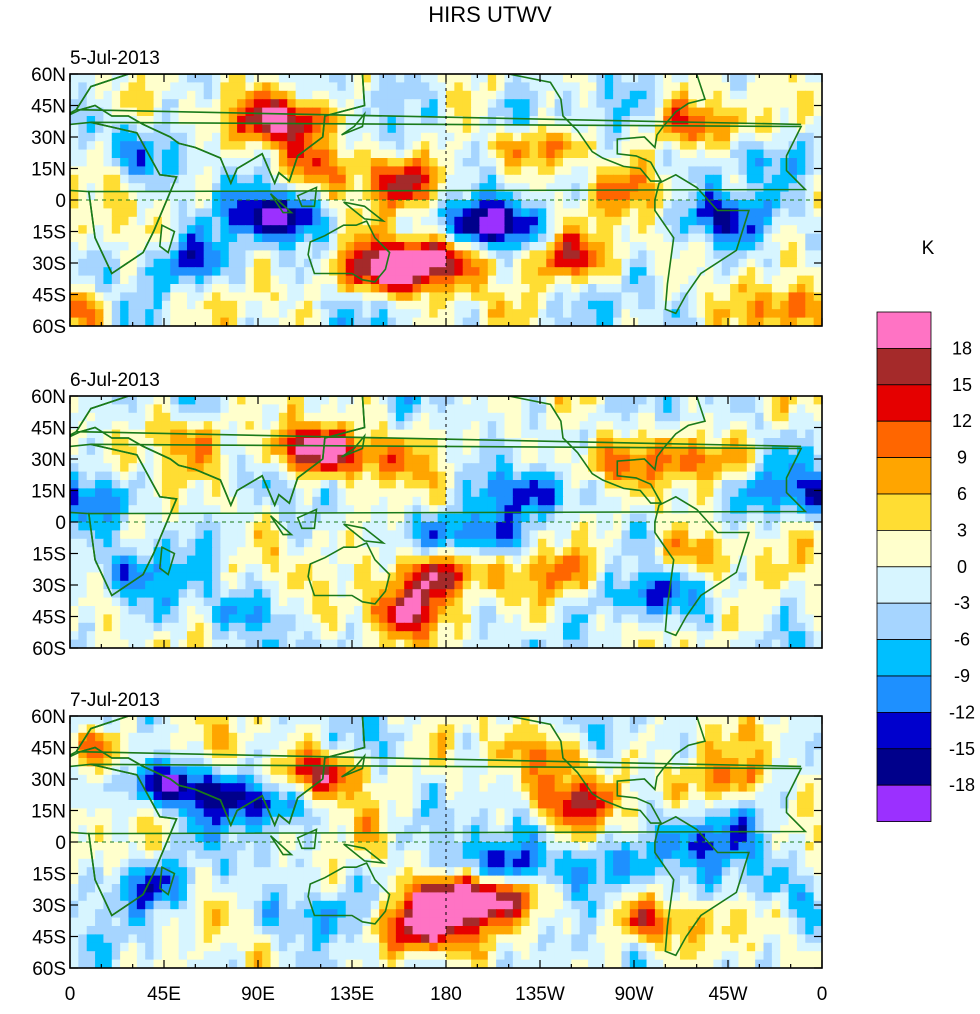  Describe the element at coordinates (962, 385) in the screenshot. I see `colorbar-tick-label: 15` at that location.